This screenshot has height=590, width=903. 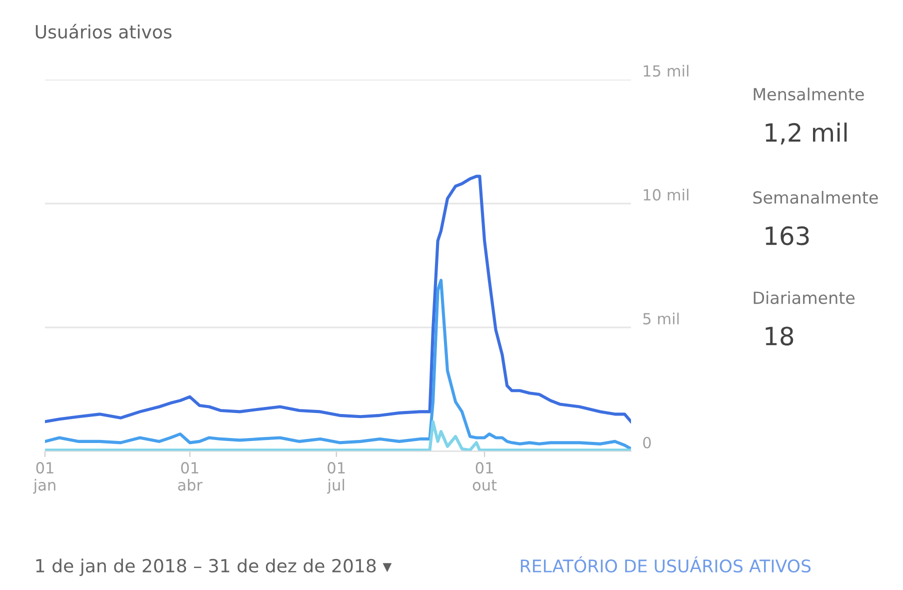 What do you see at coordinates (806, 133) in the screenshot?
I see `text: 1,2 mil` at bounding box center [806, 133].